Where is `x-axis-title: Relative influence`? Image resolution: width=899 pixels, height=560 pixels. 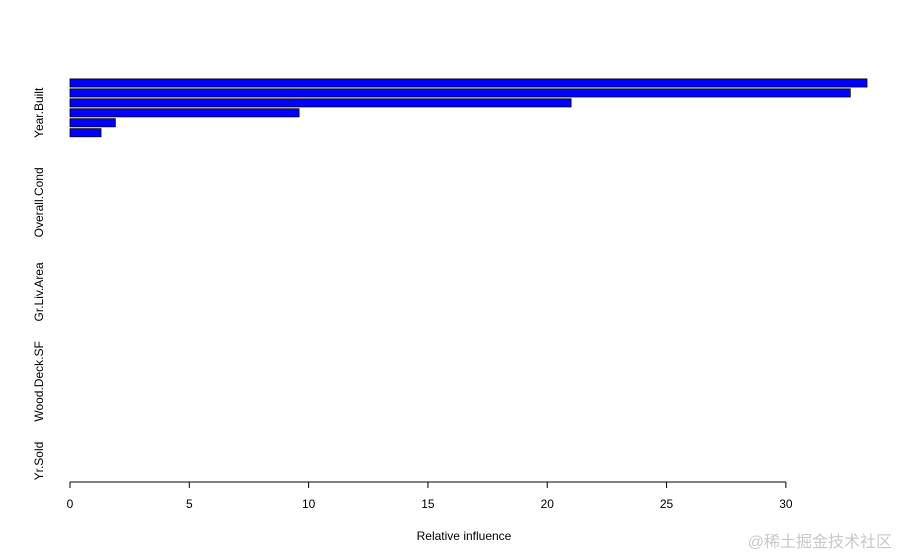 x-axis-title: Relative influence is located at coordinates (464, 536).